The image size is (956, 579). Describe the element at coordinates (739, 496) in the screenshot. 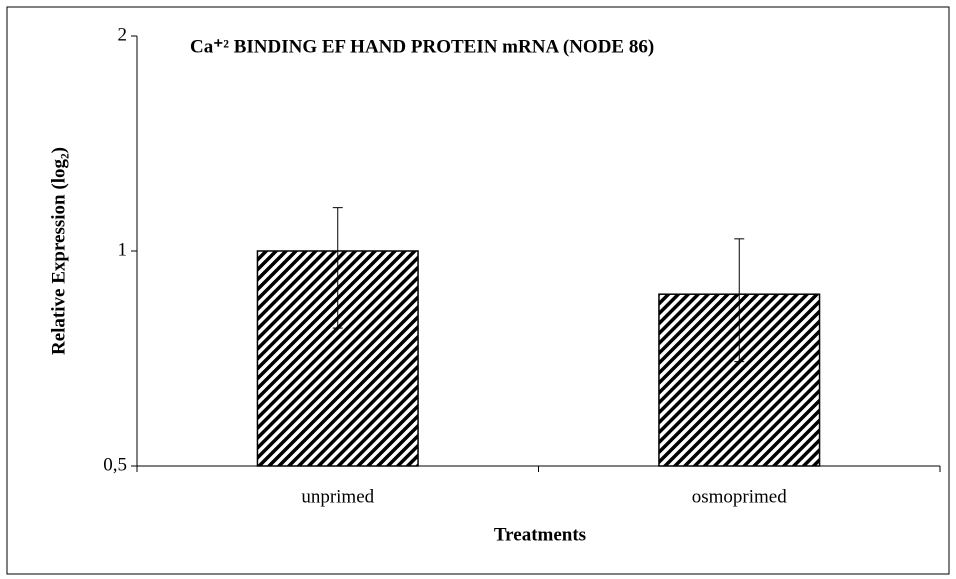

I see `x-tick-label: osmoprimed` at that location.